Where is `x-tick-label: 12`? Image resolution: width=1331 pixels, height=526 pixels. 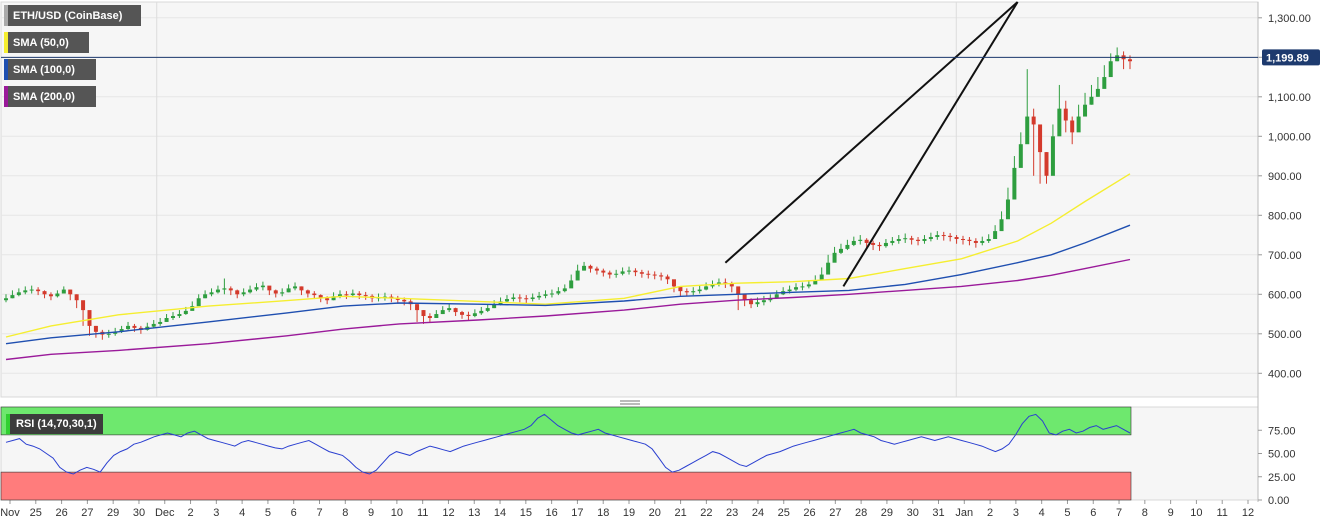 x-tick-label: 12 is located at coordinates (448, 513).